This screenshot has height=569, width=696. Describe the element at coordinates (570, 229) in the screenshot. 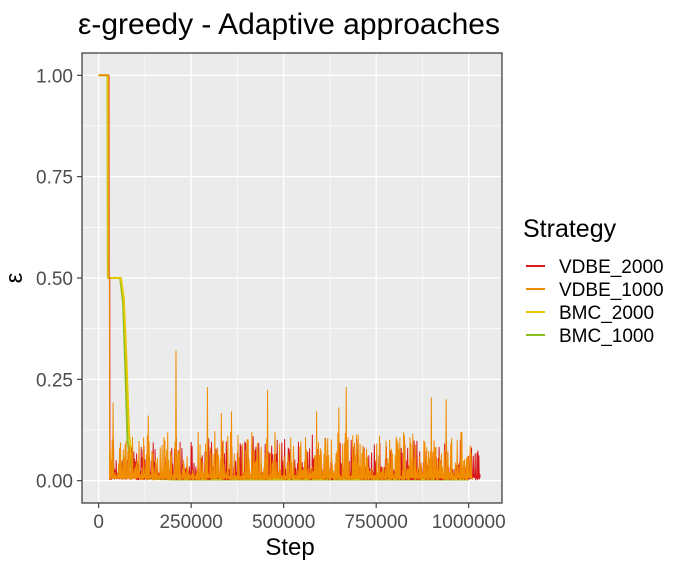

I see `legend-title: Strategy` at that location.